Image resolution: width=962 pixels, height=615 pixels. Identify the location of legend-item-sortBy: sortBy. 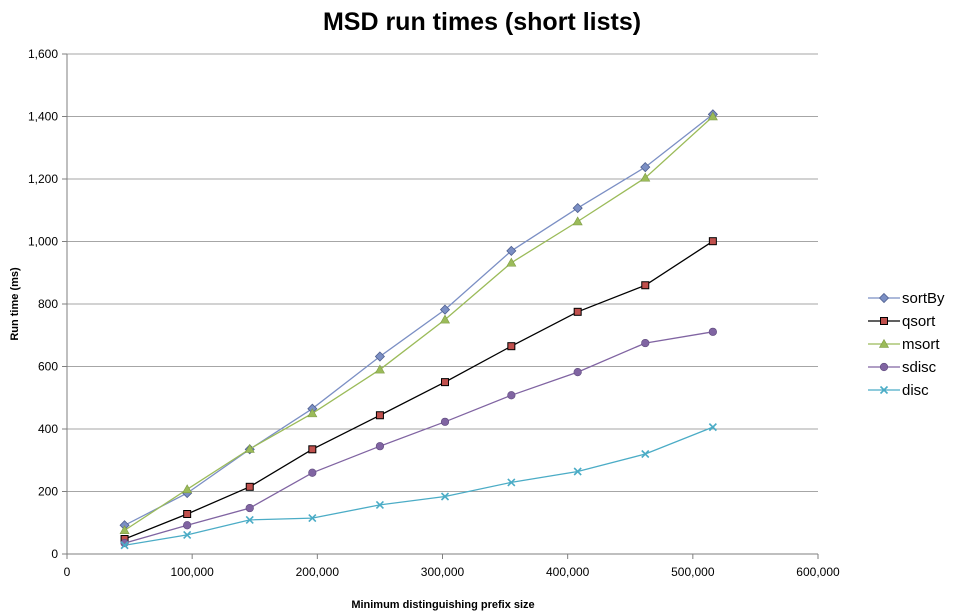
(906, 298).